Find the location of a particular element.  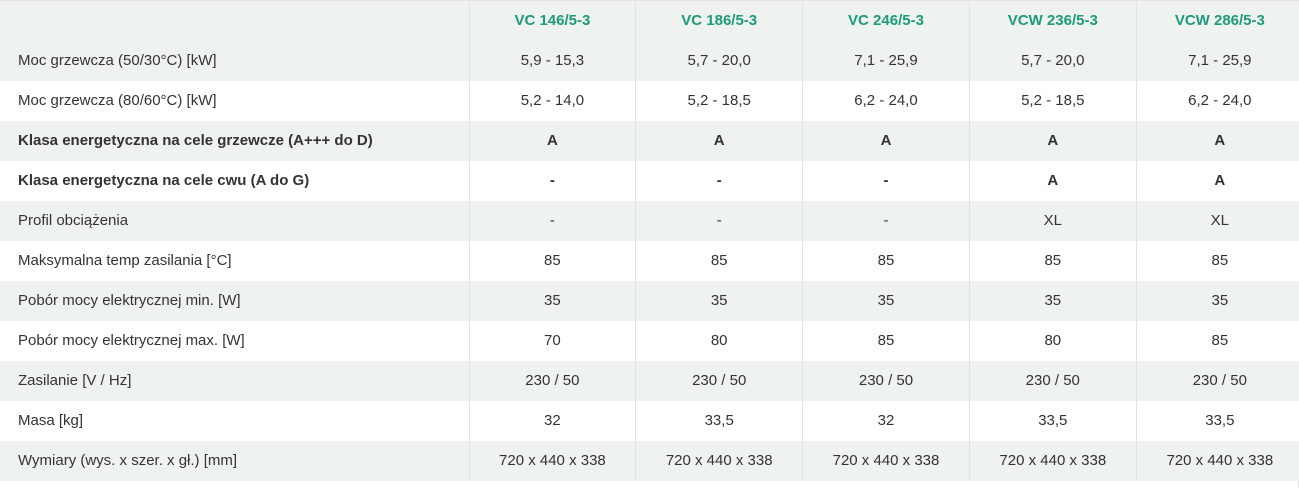

row-label: Moc grzewcza (80/60°C) [kW] is located at coordinates (117, 100).